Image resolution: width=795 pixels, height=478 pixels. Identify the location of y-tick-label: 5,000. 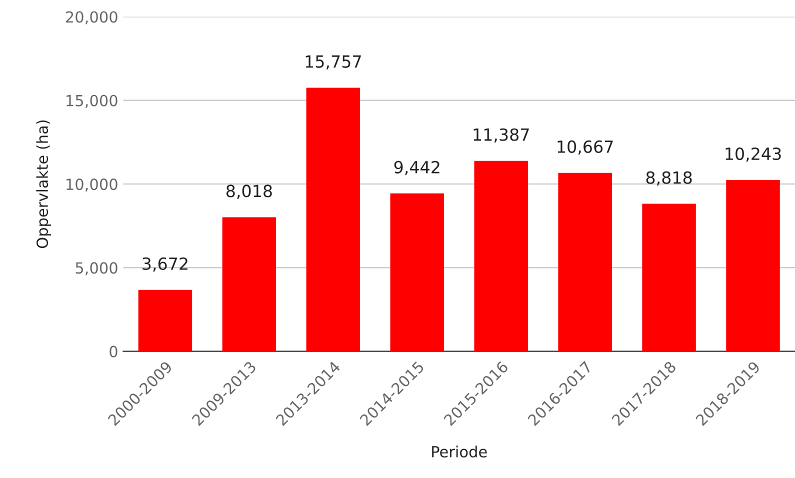
(97, 269).